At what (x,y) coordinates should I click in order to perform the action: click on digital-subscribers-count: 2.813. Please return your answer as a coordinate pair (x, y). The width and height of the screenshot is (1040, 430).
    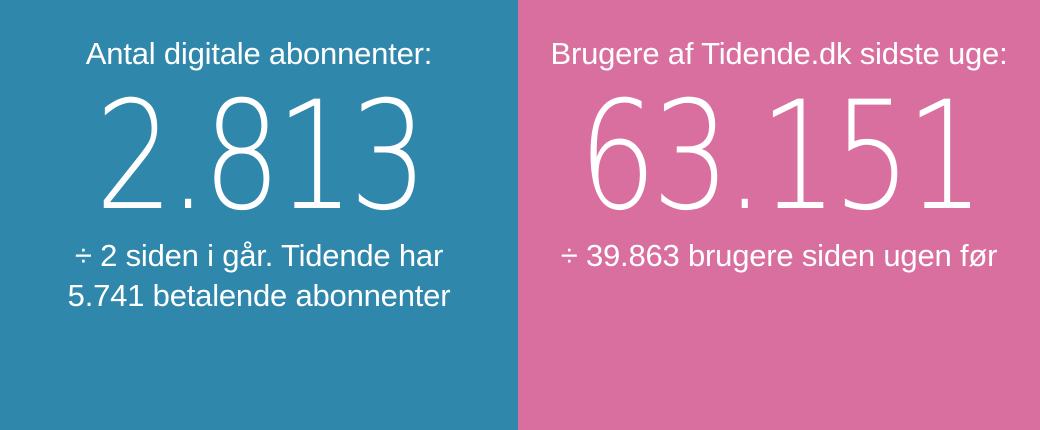
    Looking at the image, I should click on (261, 157).